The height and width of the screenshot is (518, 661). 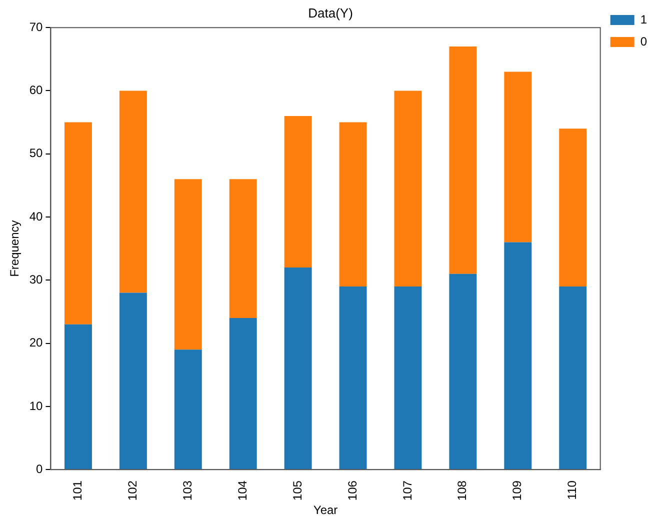 I want to click on y-tick-label: 50, so click(x=36, y=153).